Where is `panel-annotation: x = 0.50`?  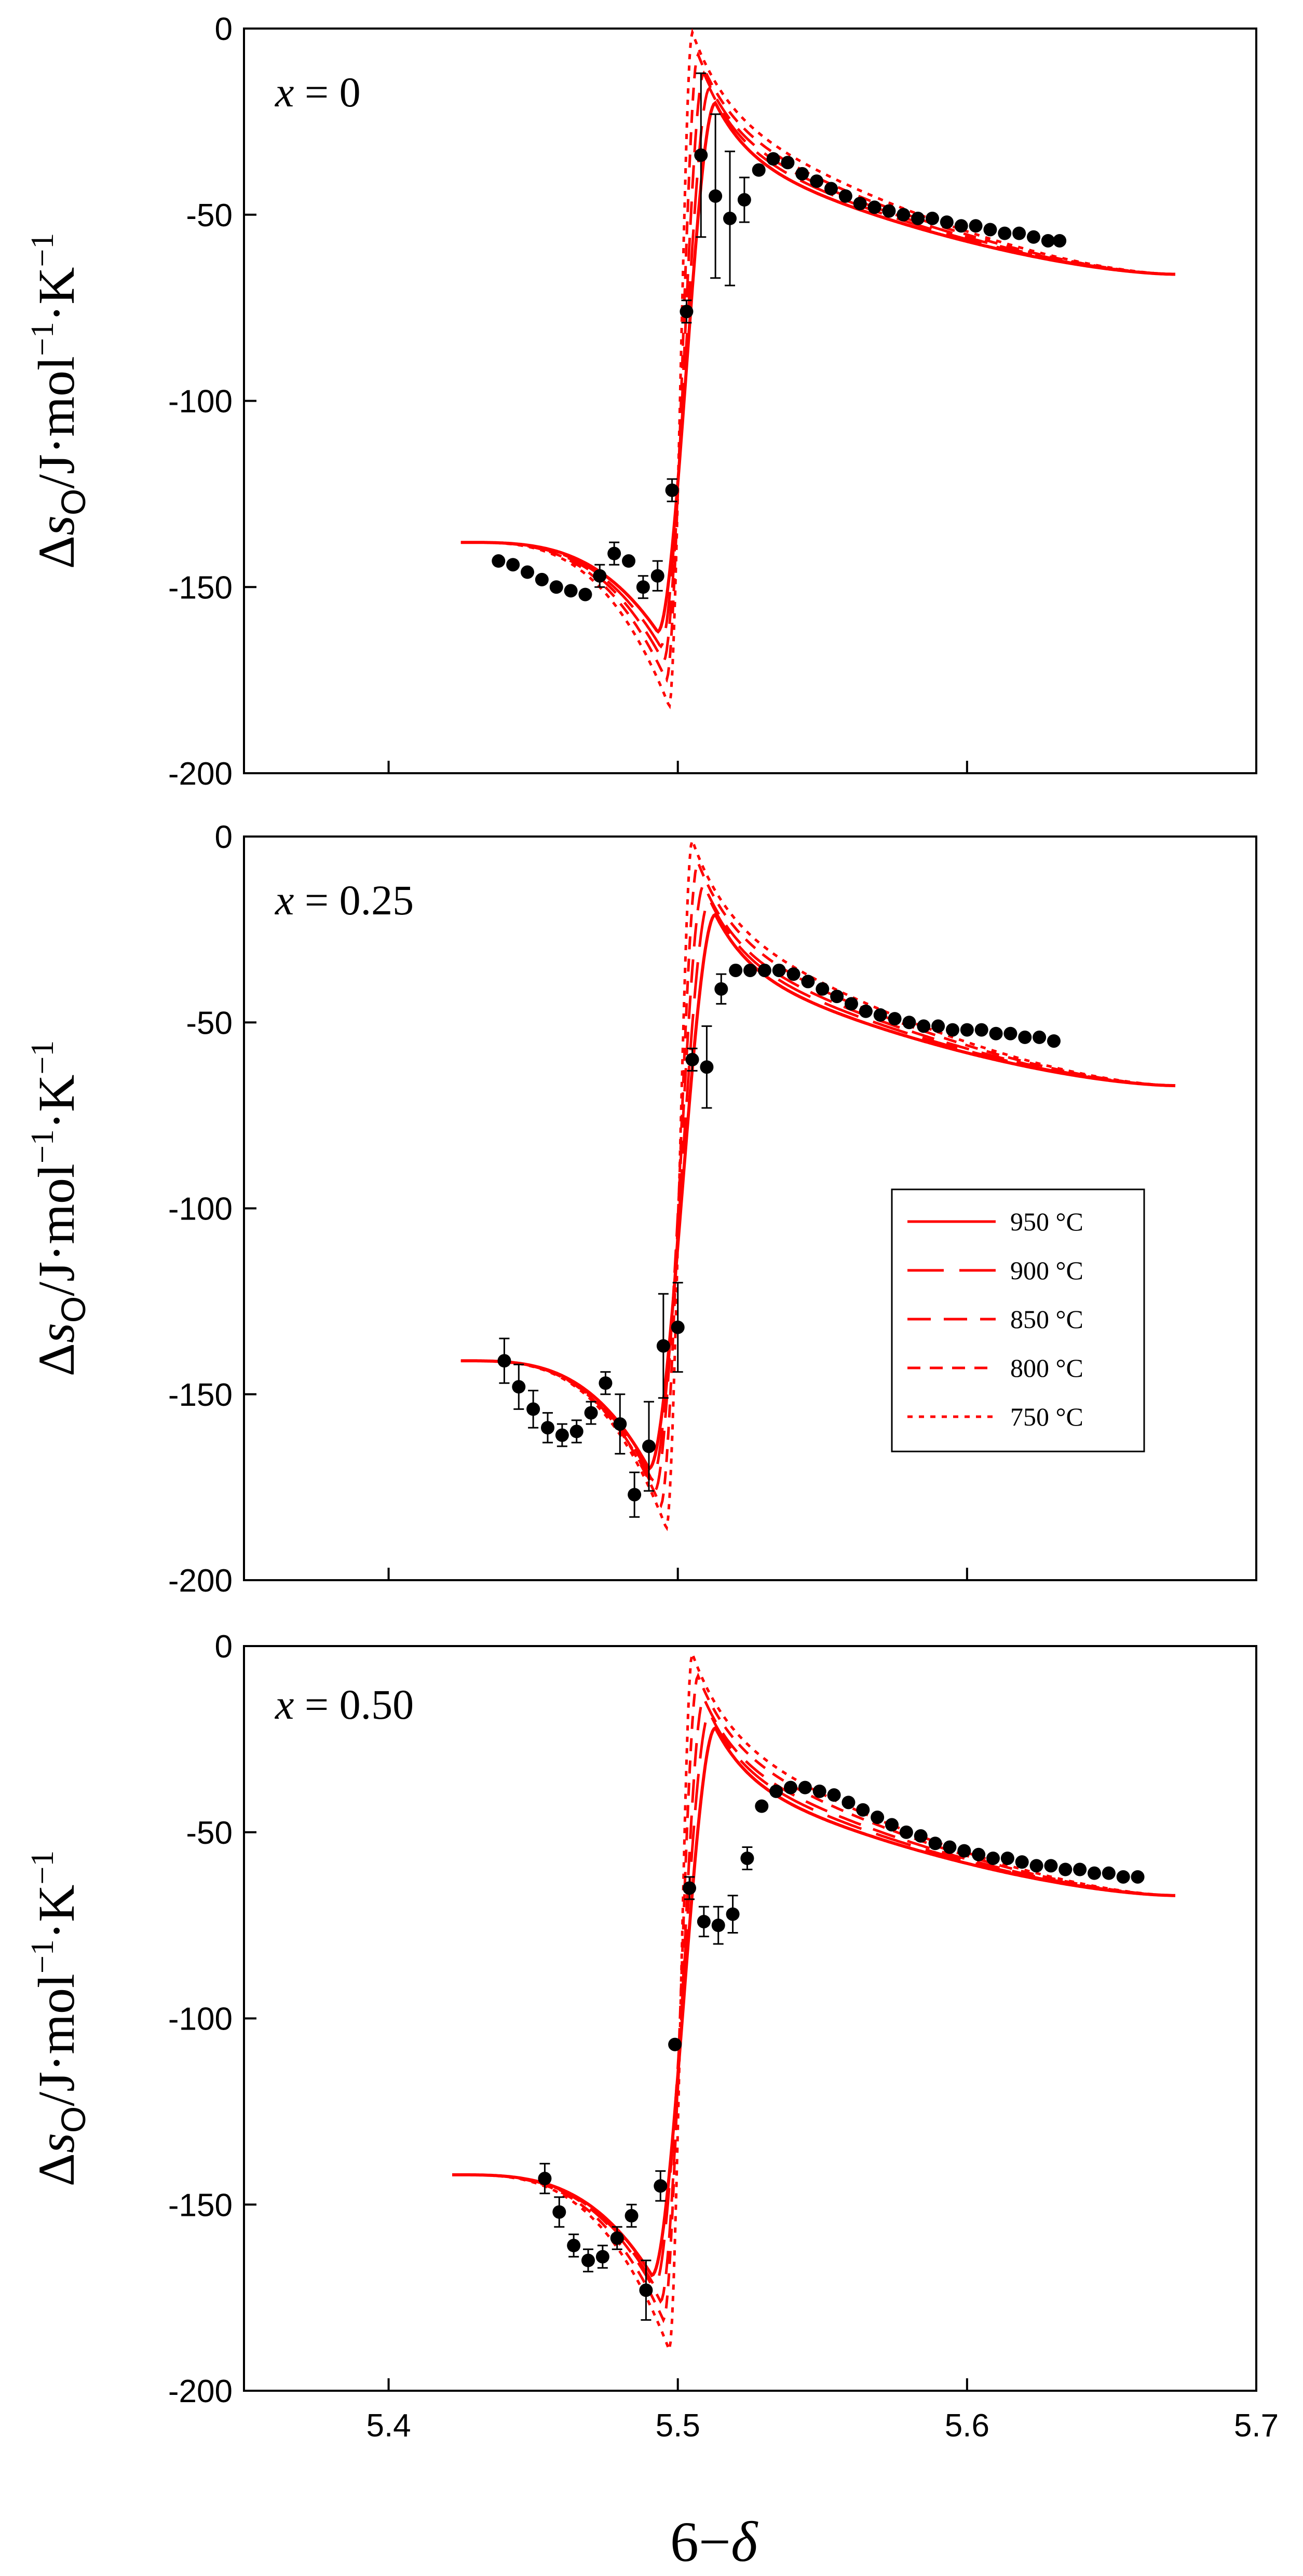
panel-annotation: x = 0.50 is located at coordinates (344, 1704).